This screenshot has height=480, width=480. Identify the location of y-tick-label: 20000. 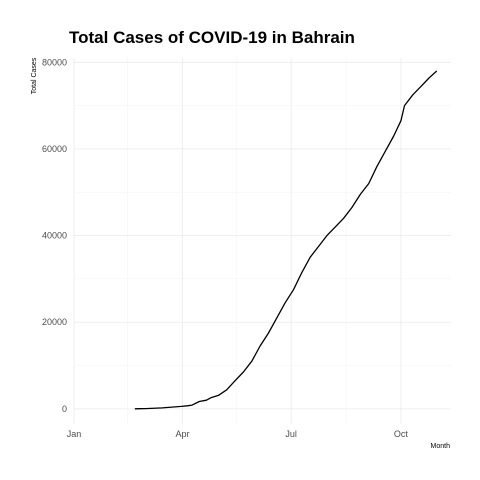
(54, 322).